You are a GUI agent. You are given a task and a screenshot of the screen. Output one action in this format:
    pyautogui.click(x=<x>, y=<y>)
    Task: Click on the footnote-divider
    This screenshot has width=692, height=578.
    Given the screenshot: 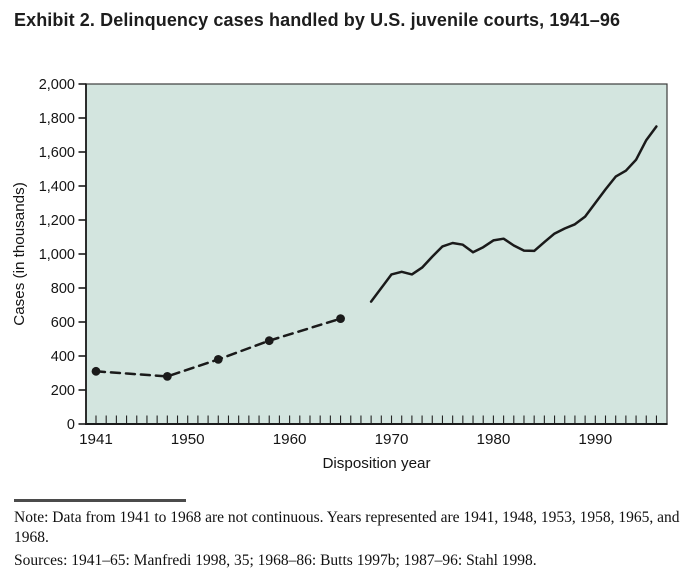 What is the action you would take?
    pyautogui.click(x=100, y=500)
    